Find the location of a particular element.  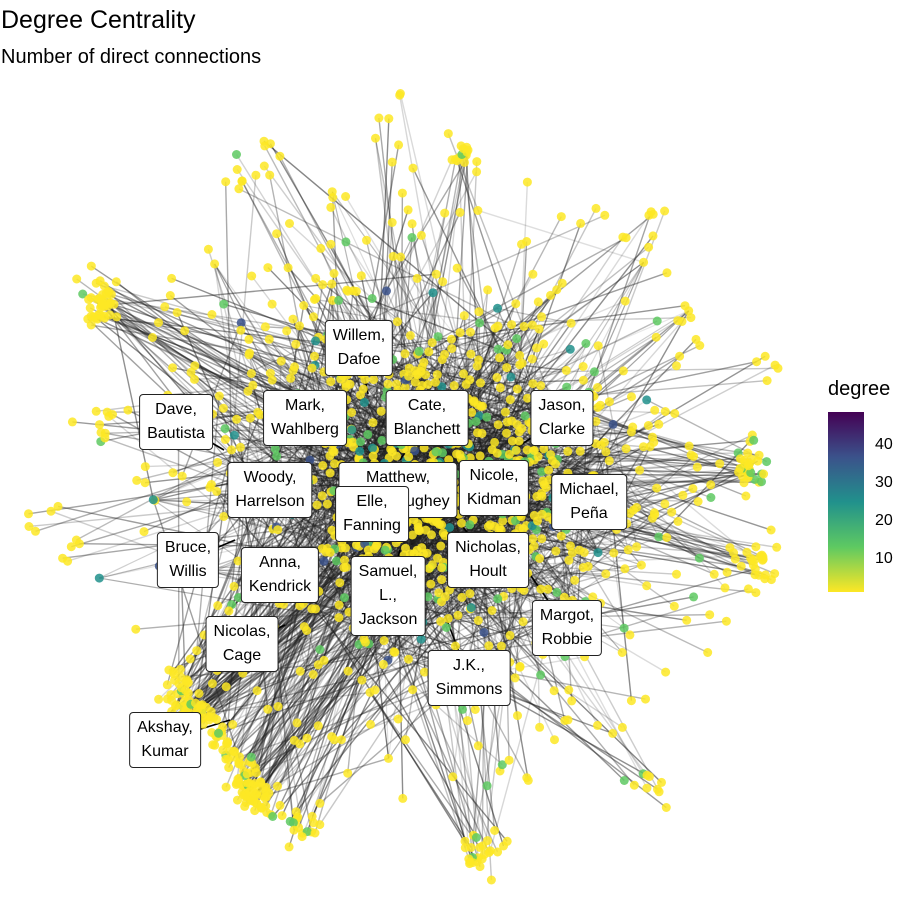

legend-tick-label: 30 is located at coordinates (884, 482).